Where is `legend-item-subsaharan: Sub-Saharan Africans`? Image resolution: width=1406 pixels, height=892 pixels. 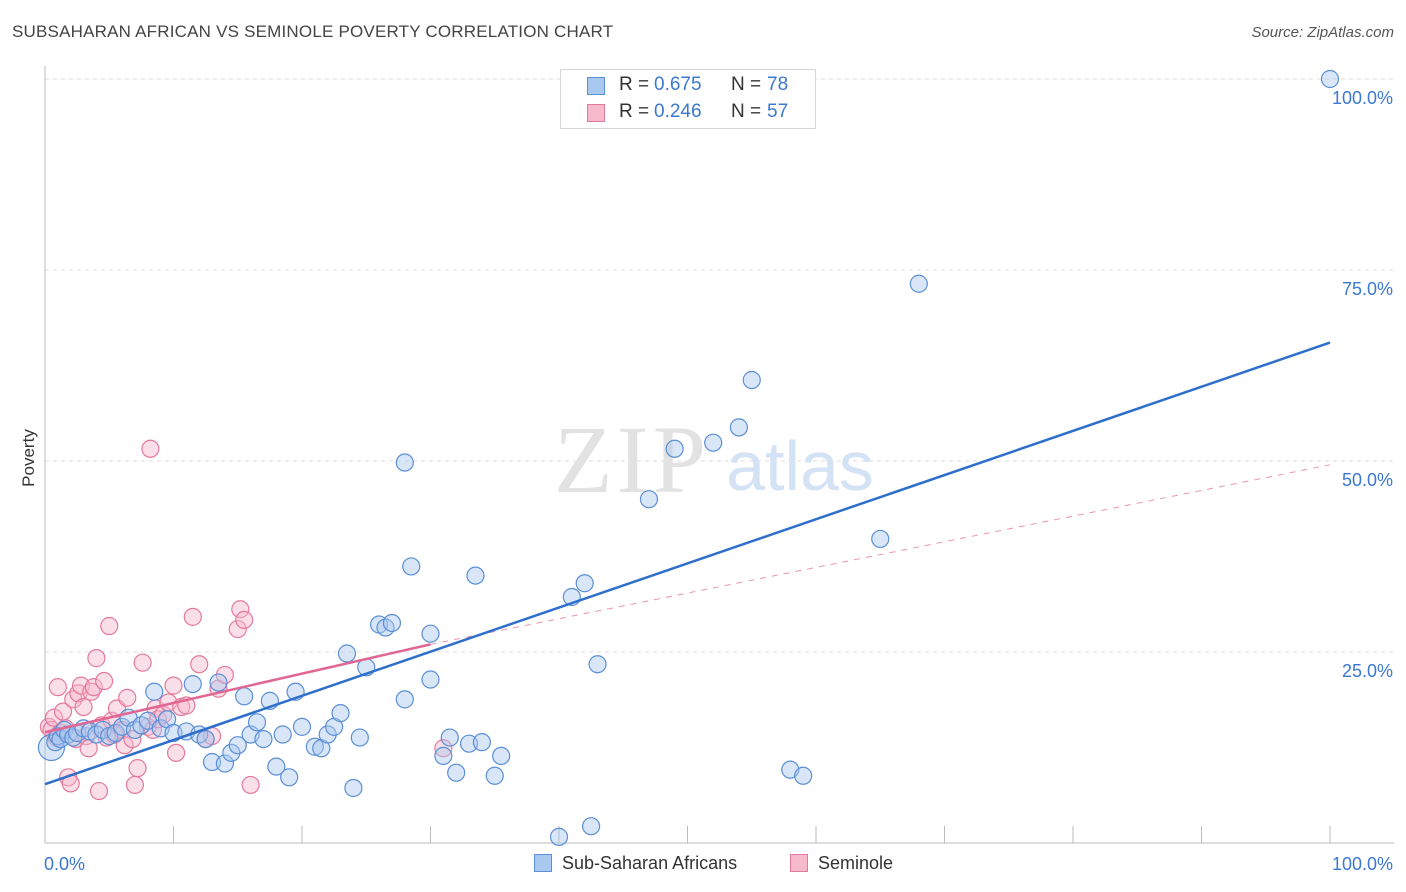
legend-item-subsaharan: Sub-Saharan Africans is located at coordinates (635, 863).